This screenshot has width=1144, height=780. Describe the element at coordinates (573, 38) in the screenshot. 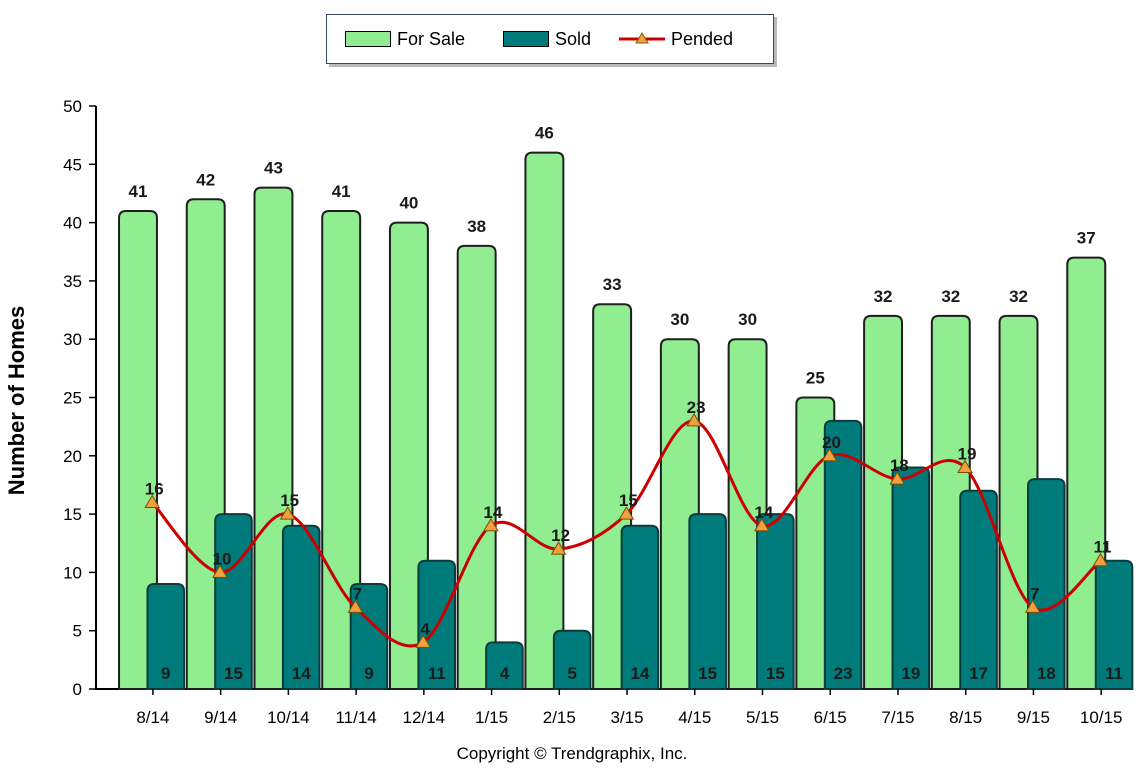

I see `legend-label-sold: Sold` at that location.